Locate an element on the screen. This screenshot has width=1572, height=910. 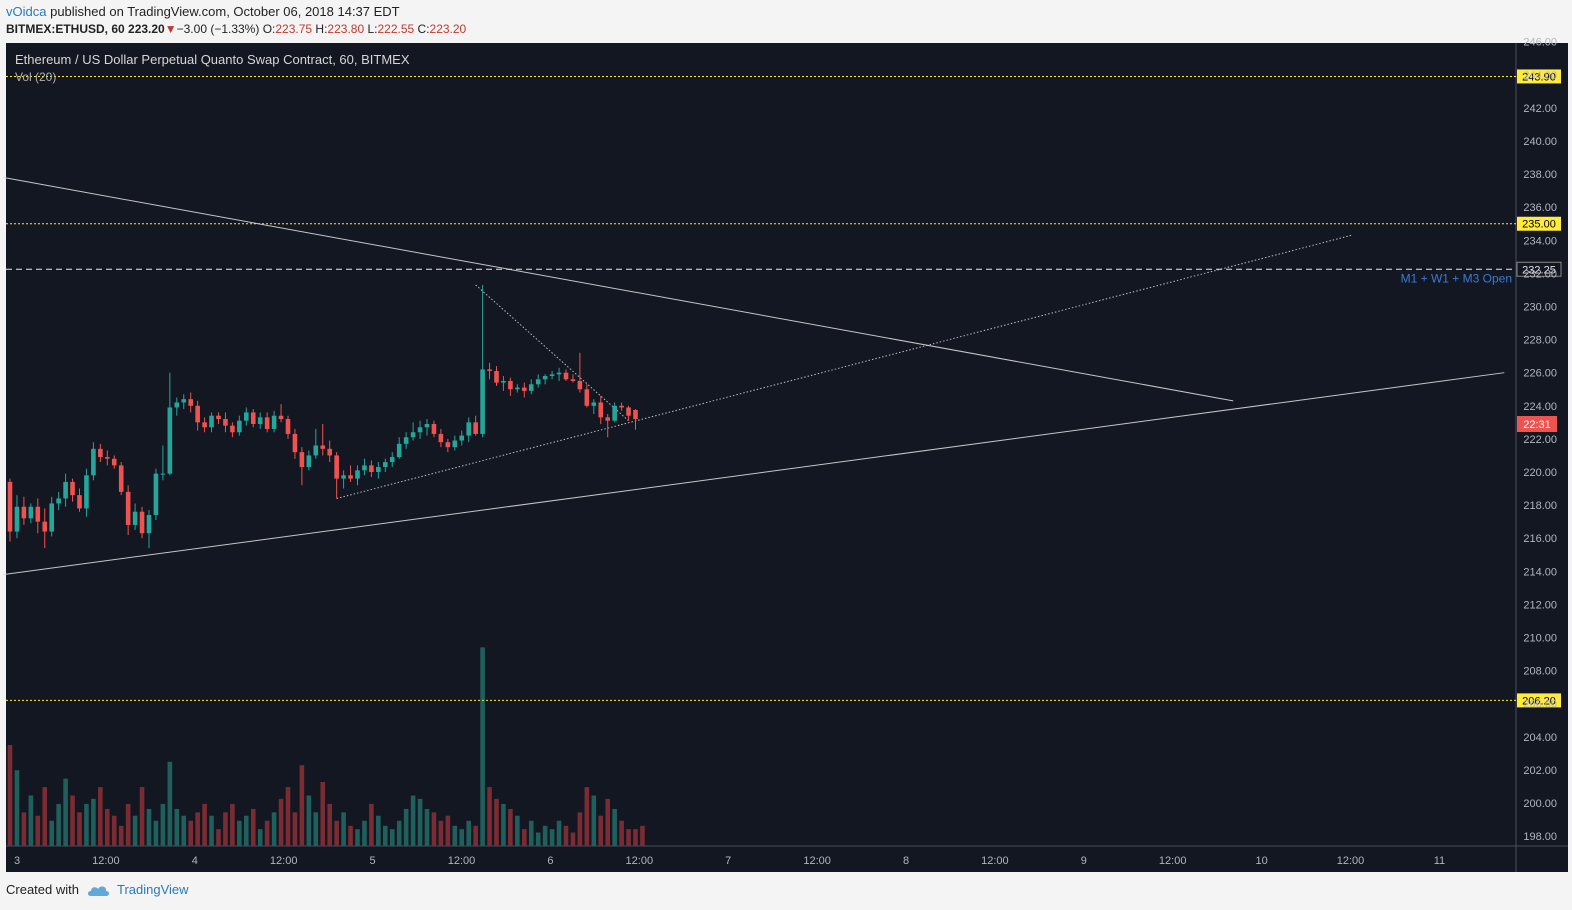
level-price-label: 235.00 is located at coordinates (1539, 225).